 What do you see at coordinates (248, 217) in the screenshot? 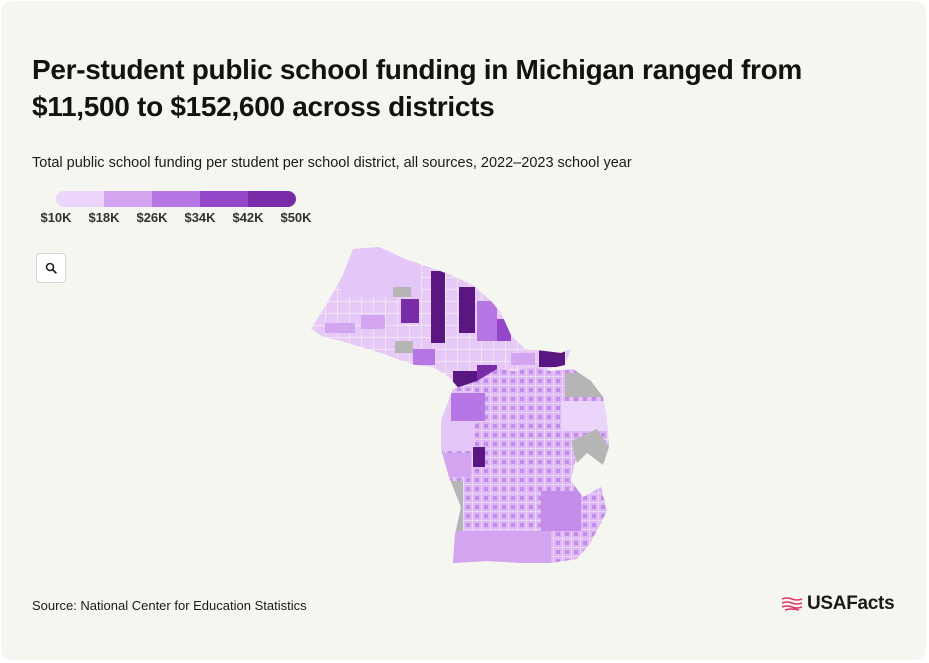
I see `legend-label: $42K` at bounding box center [248, 217].